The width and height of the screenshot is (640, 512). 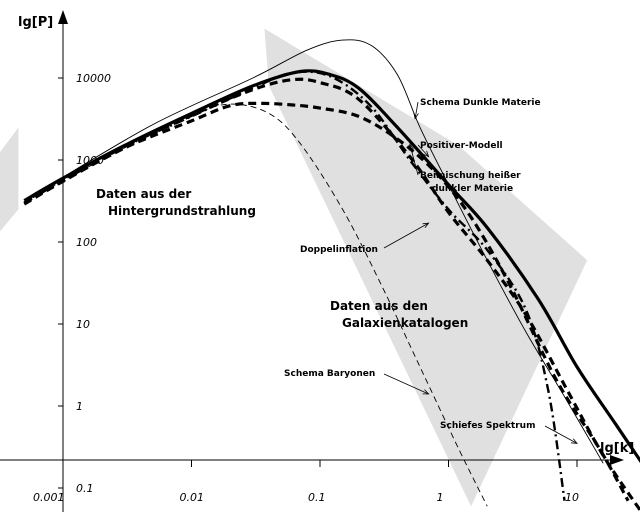 What do you see at coordinates (472, 189) in the screenshot?
I see `annotation-label-line2: dunkler Materie` at bounding box center [472, 189].